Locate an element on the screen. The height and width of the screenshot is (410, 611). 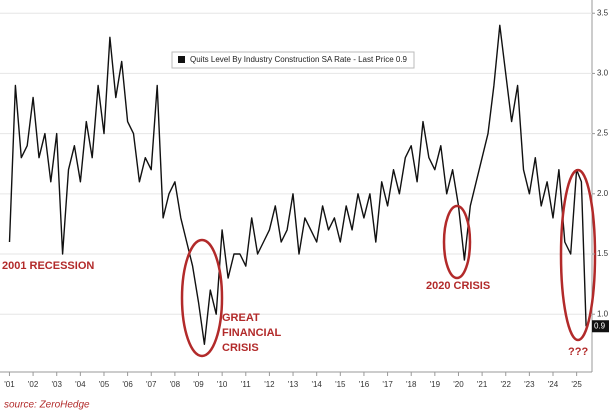
x-tick-label: '16 is located at coordinates (364, 384).